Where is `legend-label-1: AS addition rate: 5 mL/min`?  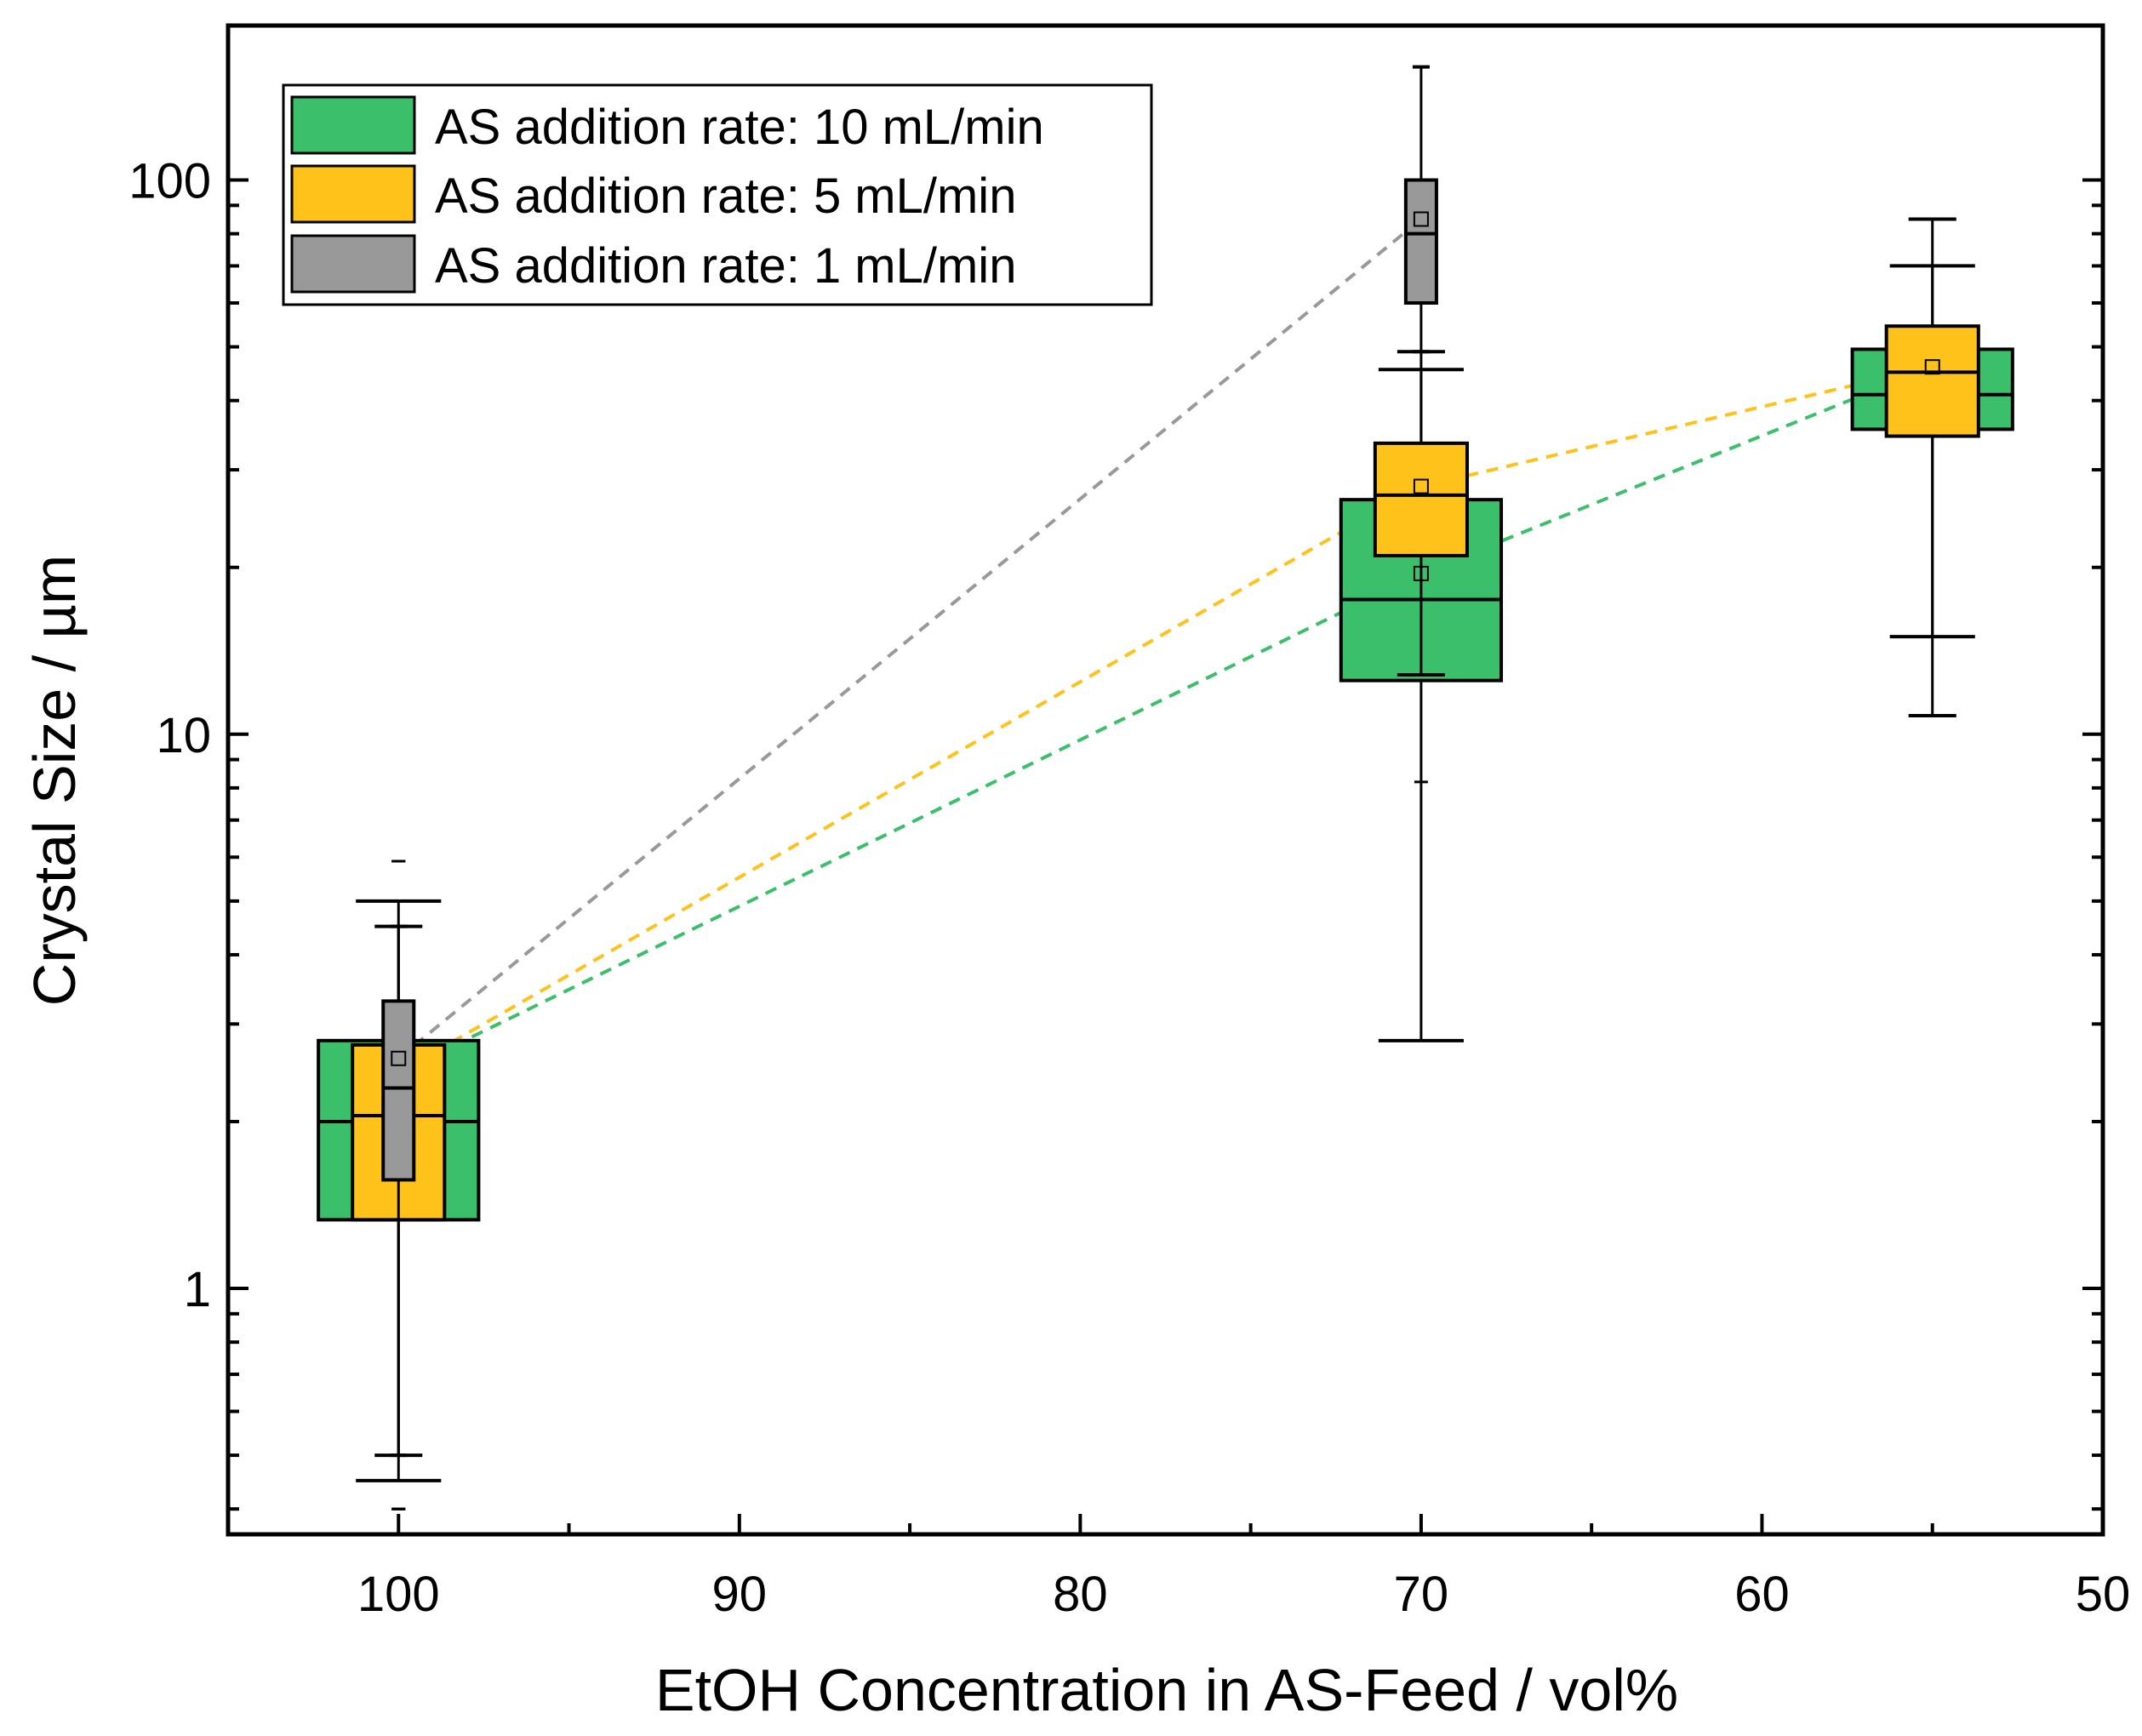
legend-label-1: AS addition rate: 5 mL/min is located at coordinates (725, 196).